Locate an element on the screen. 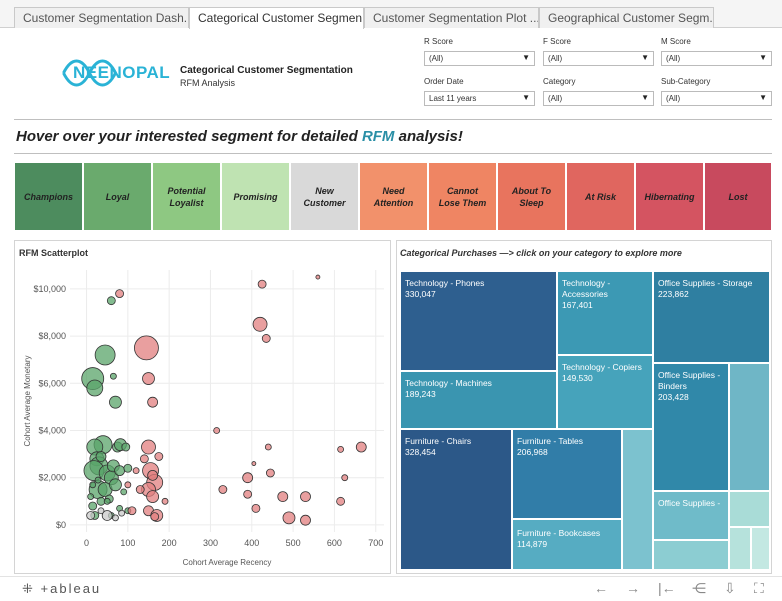  segment-cannot-lose-them: Cannot Lose Them is located at coordinates (462, 196).